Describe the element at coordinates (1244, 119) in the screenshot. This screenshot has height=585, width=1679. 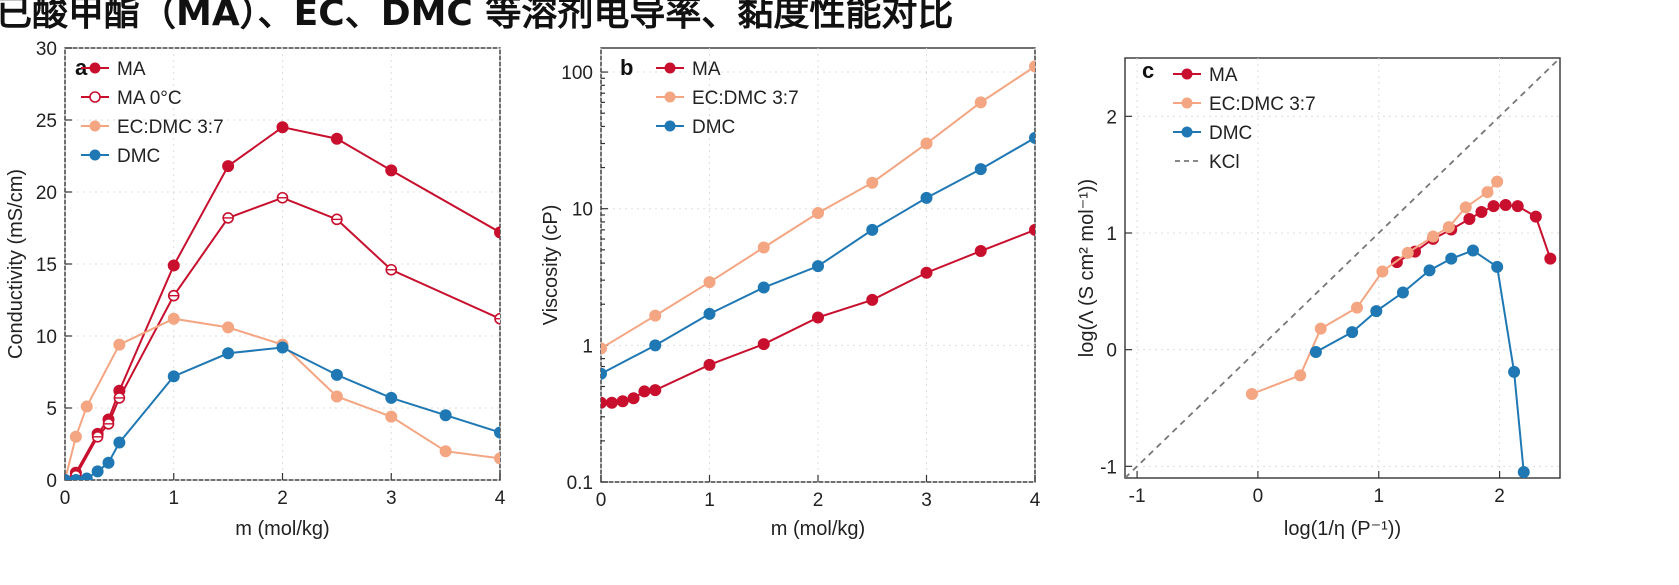
I see `legend: MA EC:DMC 3:7 DMC KCl` at that location.